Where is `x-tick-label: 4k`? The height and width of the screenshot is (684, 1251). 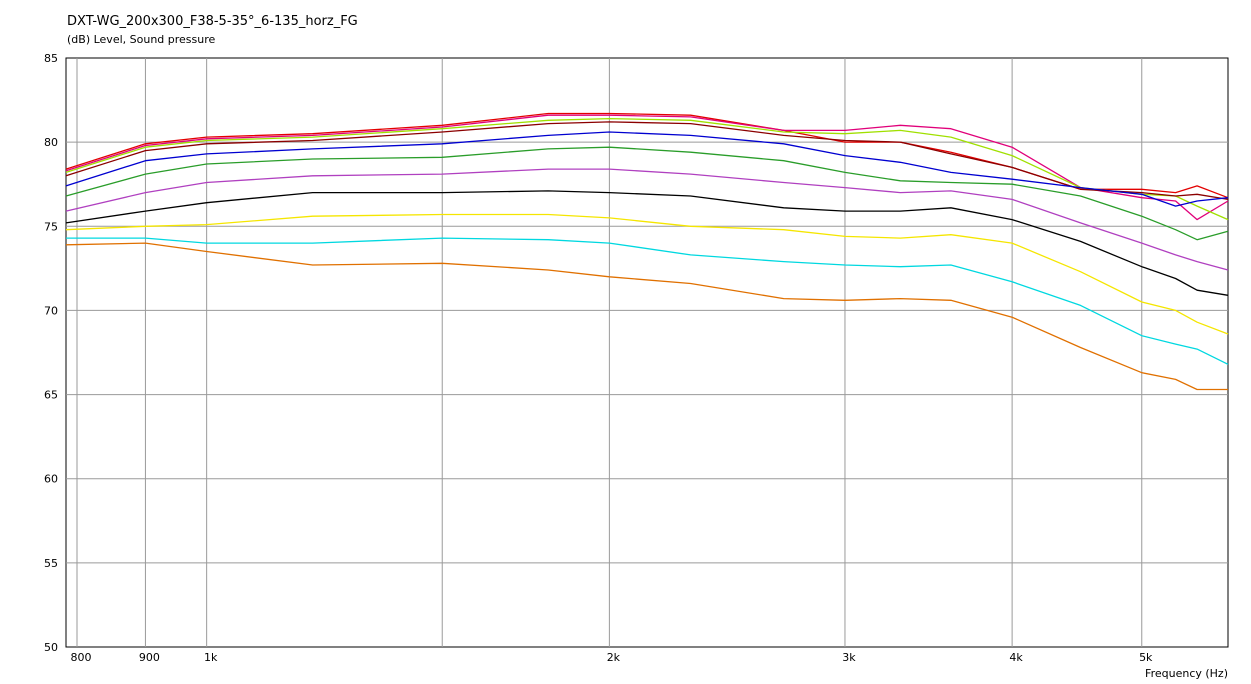 x-tick-label: 4k is located at coordinates (1016, 657).